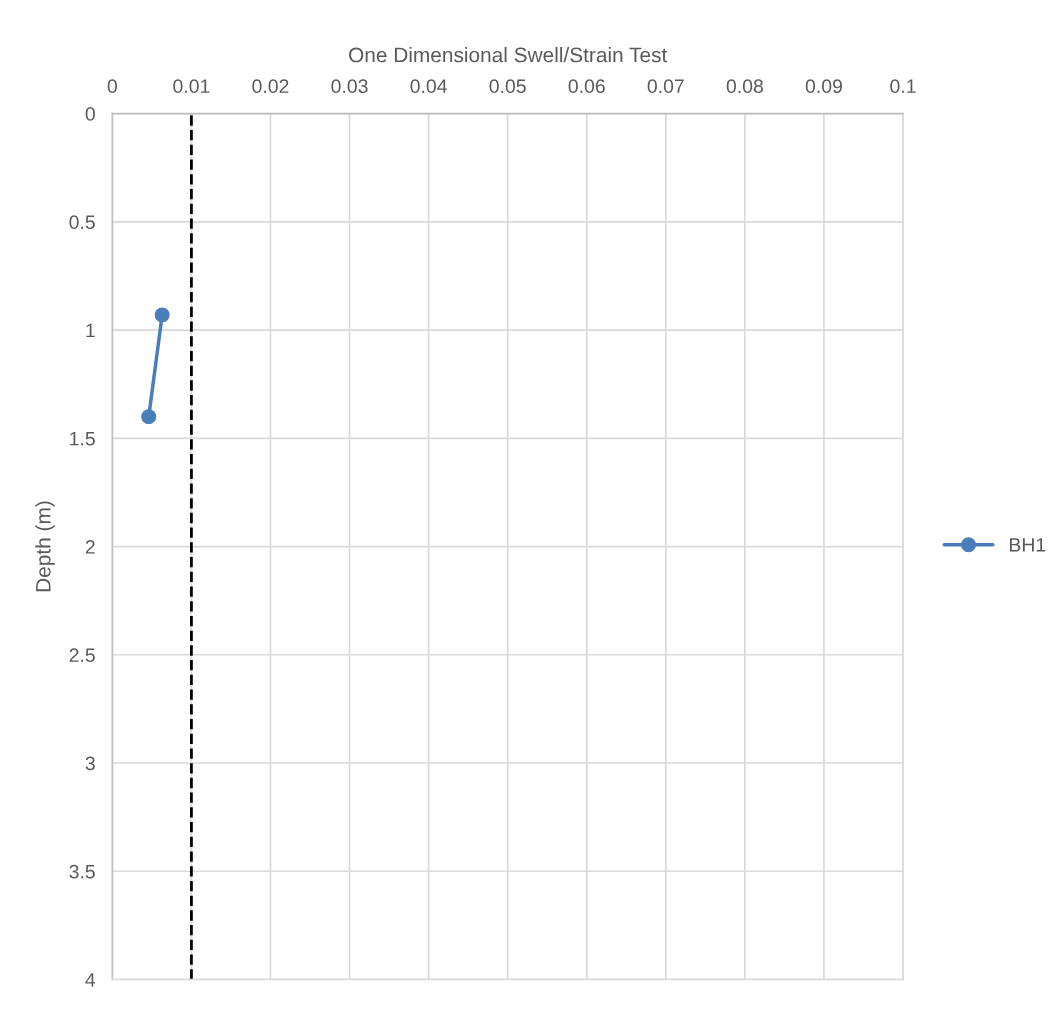 The image size is (1050, 1014). I want to click on x-tick-label: 0.09, so click(823, 86).